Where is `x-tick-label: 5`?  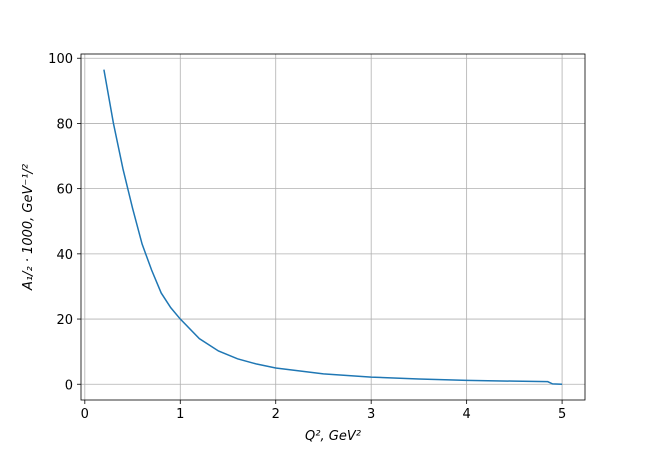 x-tick-label: 5 is located at coordinates (562, 414).